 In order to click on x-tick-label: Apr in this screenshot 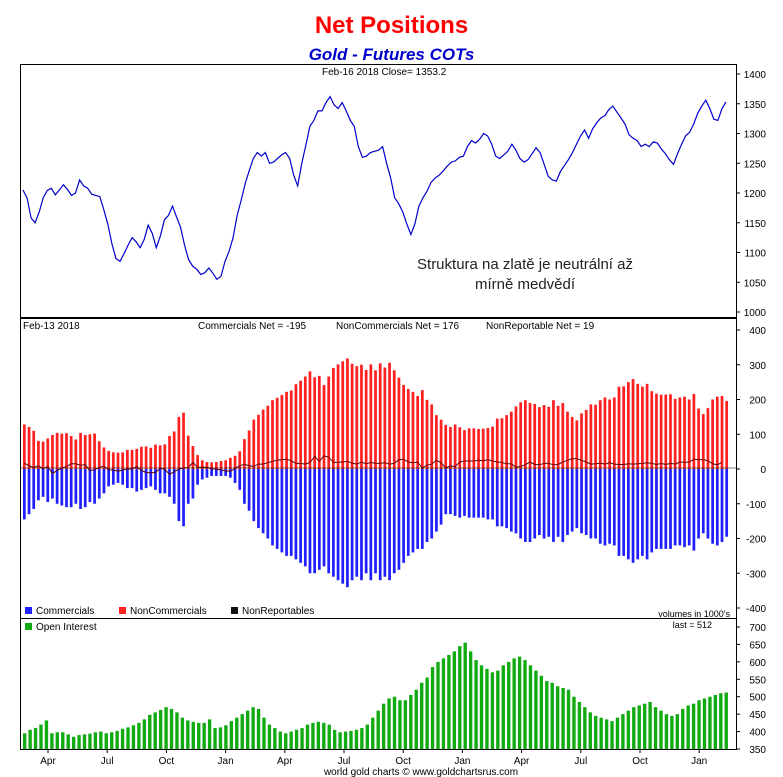, I will do `click(48, 761)`.